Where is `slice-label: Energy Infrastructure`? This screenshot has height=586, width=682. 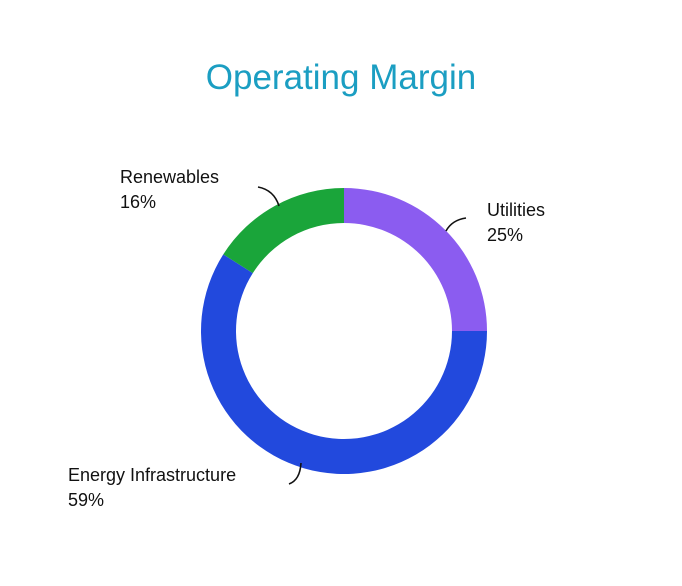
slice-label: Energy Infrastructure is located at coordinates (152, 475).